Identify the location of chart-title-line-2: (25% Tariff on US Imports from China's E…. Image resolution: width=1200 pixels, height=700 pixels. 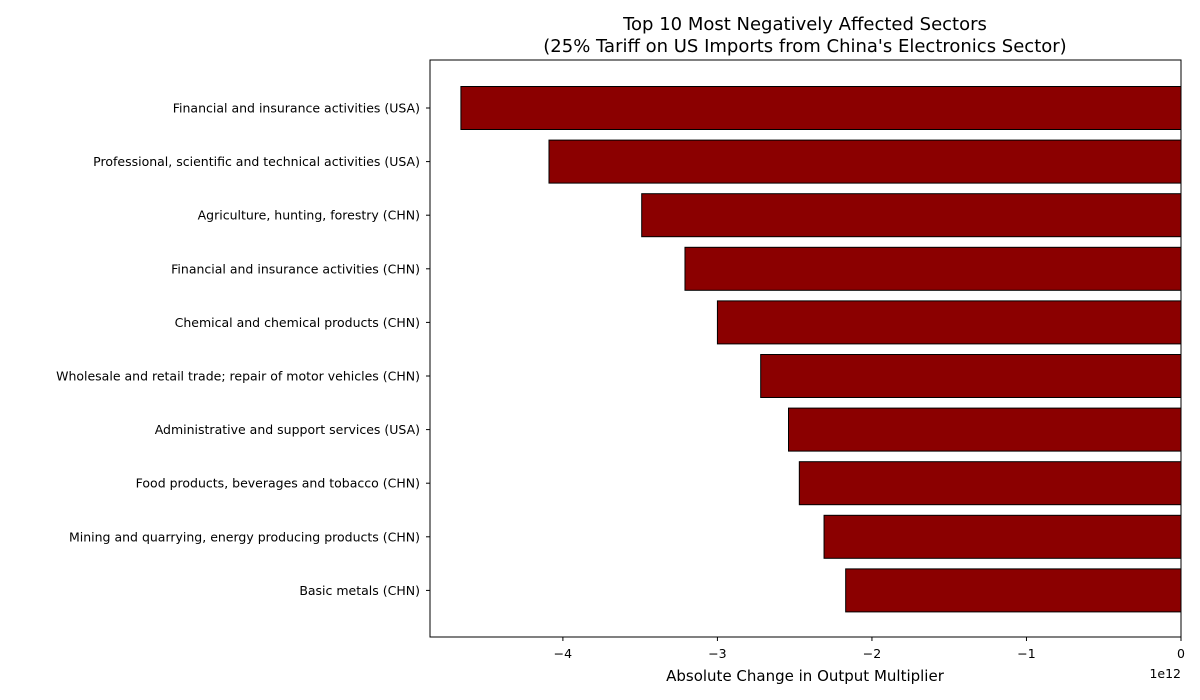
(804, 46).